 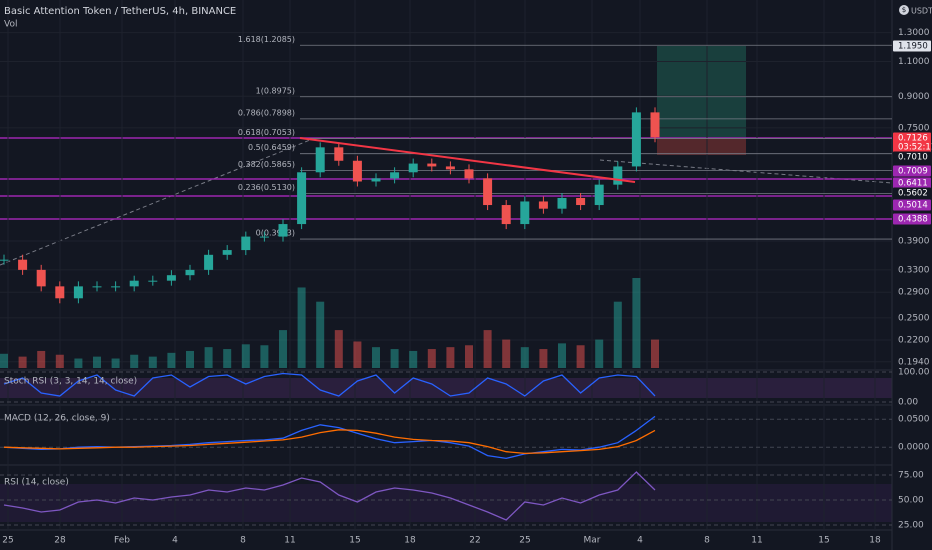 What do you see at coordinates (914, 128) in the screenshot?
I see `price-axis-label: 0.7500` at bounding box center [914, 128].